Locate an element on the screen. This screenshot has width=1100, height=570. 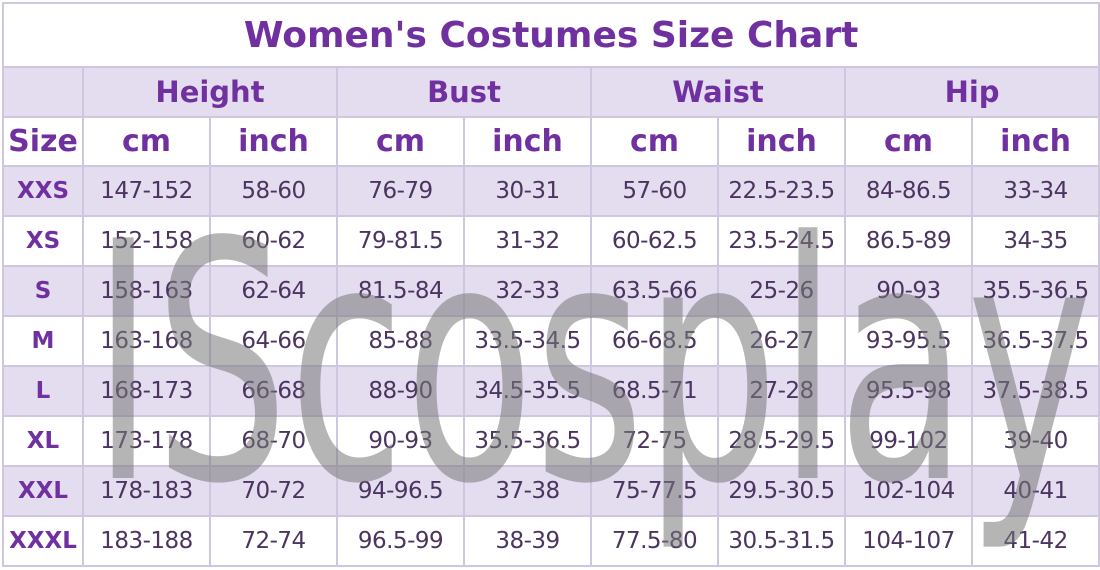
group-header: Bust is located at coordinates (464, 92).